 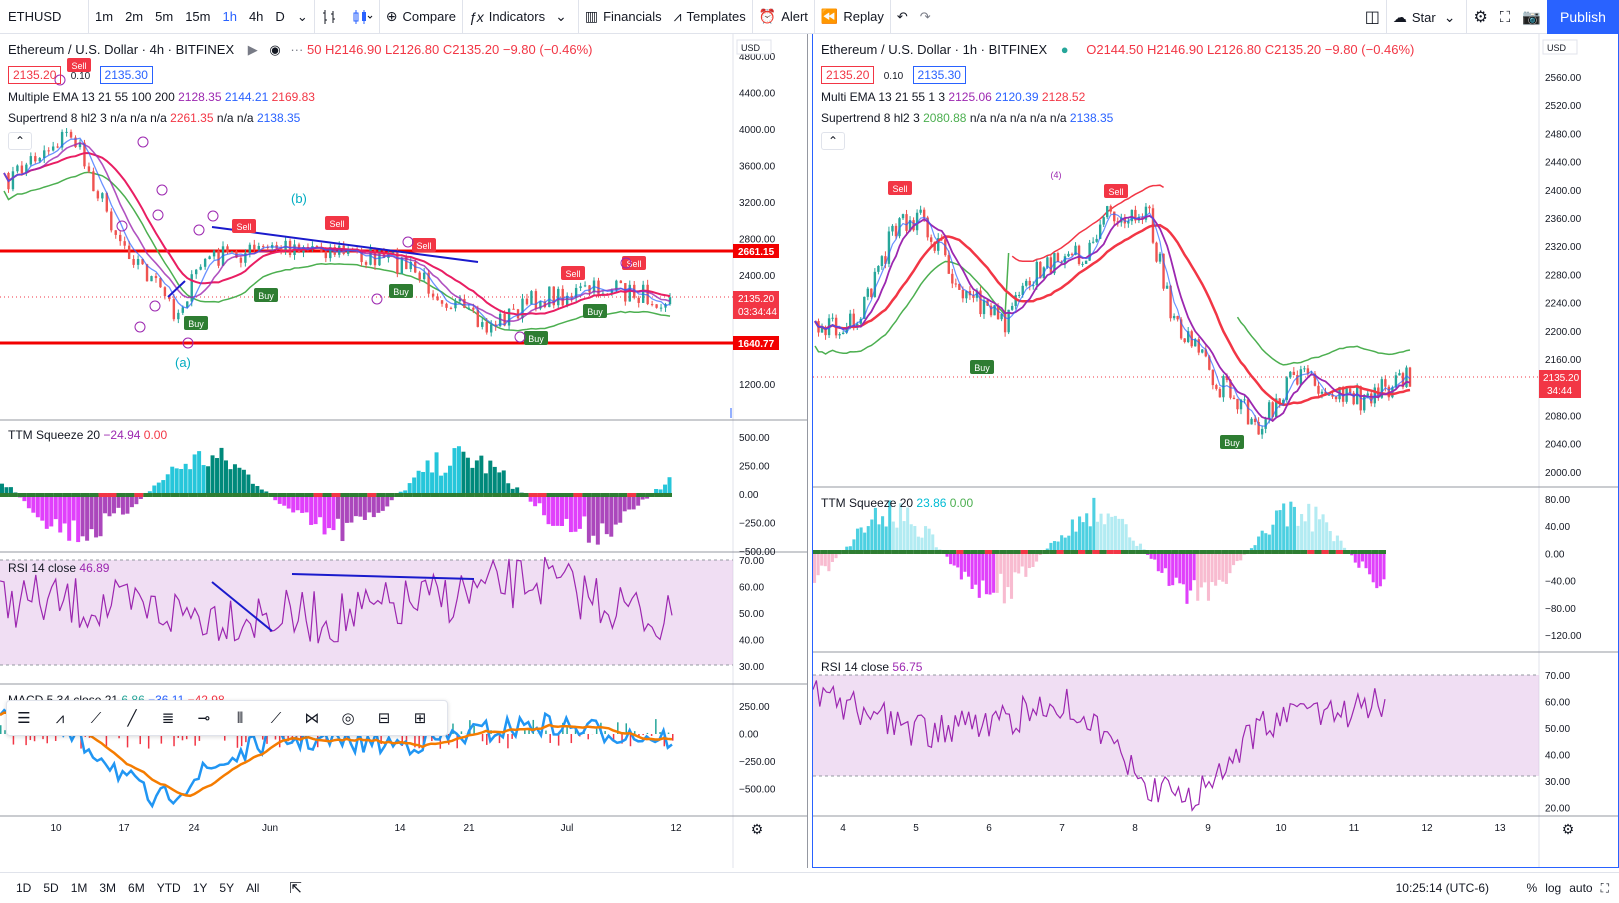 What do you see at coordinates (24, 888) in the screenshot?
I see `range-1d: 1D` at bounding box center [24, 888].